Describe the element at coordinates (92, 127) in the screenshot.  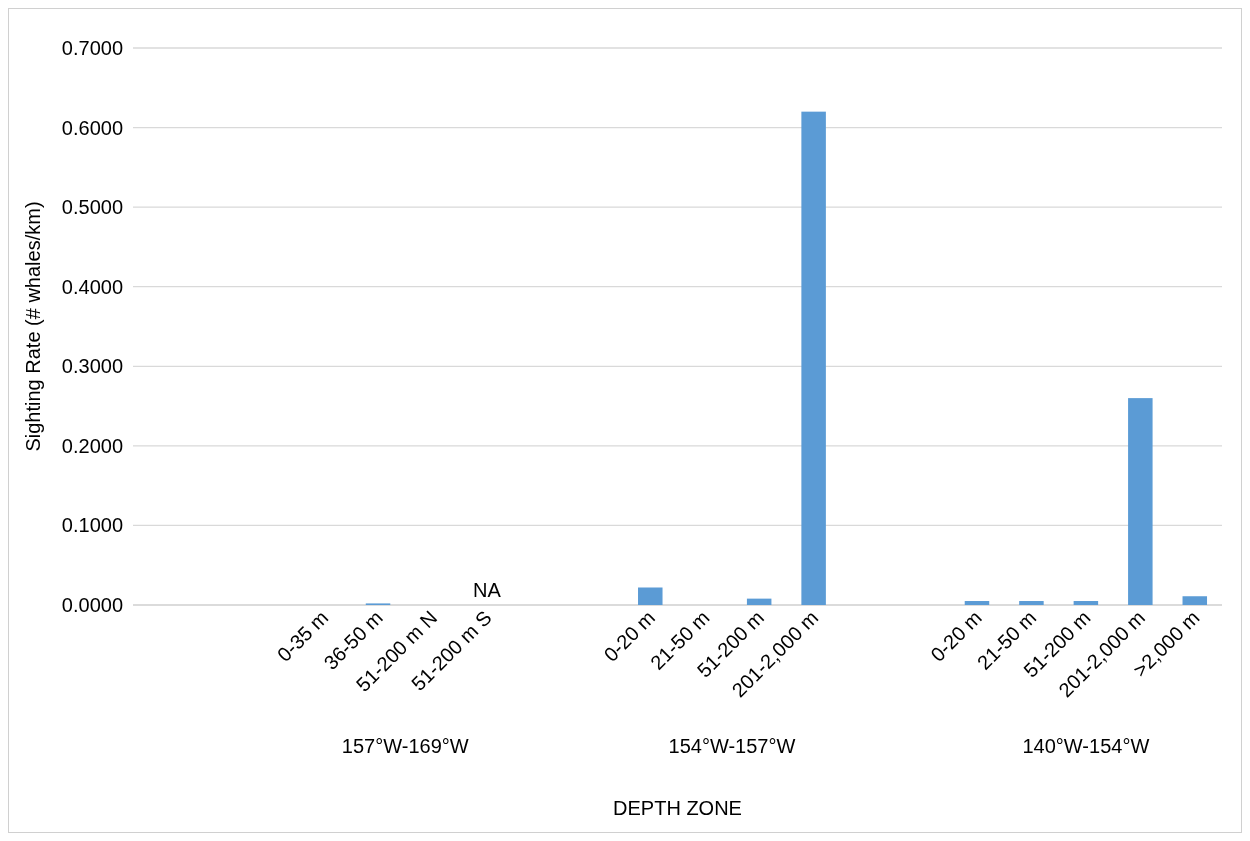
I see `y-tick-label: 0.6000` at that location.